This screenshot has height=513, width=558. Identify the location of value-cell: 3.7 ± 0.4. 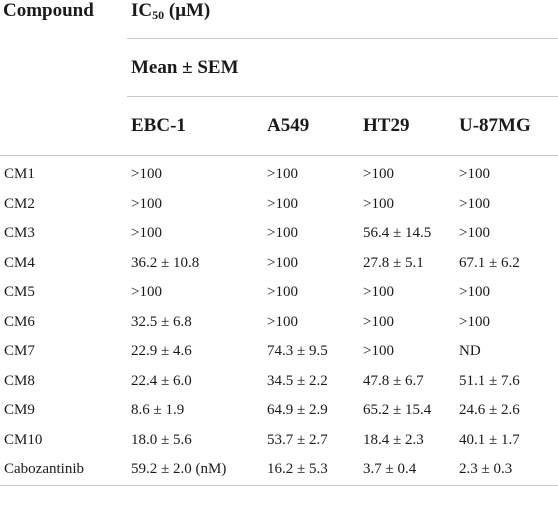
(407, 470).